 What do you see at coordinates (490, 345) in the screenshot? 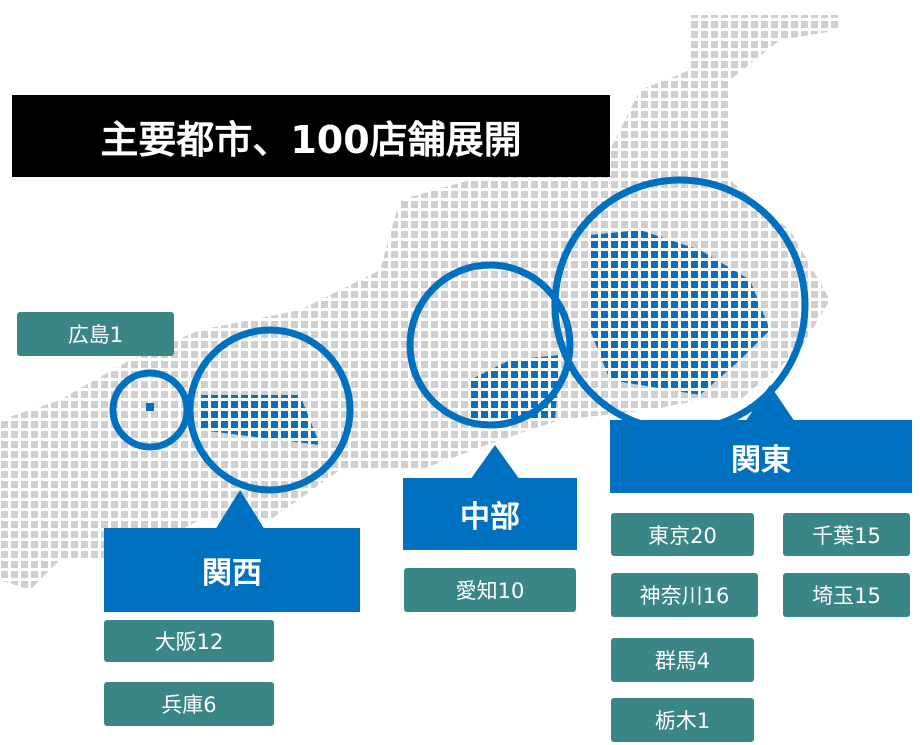
I see `chubu-circle` at bounding box center [490, 345].